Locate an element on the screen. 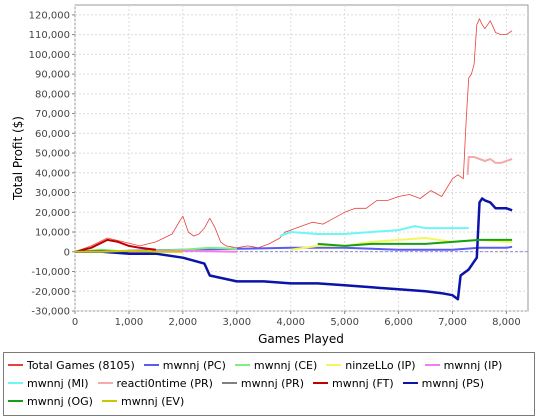 This screenshot has height=420, width=540. legend-item-mwnnj-og: mwnnj (OG) is located at coordinates (50, 401).